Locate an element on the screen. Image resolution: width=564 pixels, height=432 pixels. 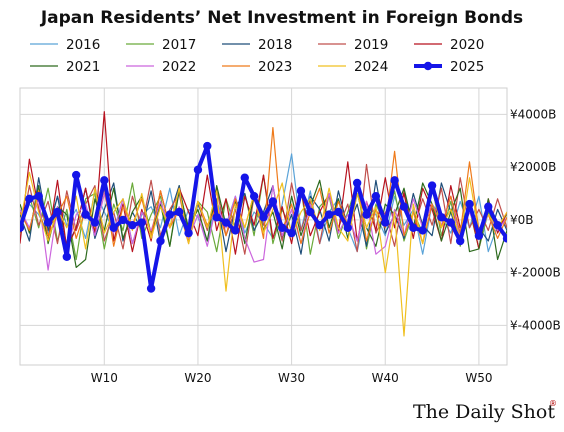
x-tick-label: W50 is located at coordinates (478, 378).